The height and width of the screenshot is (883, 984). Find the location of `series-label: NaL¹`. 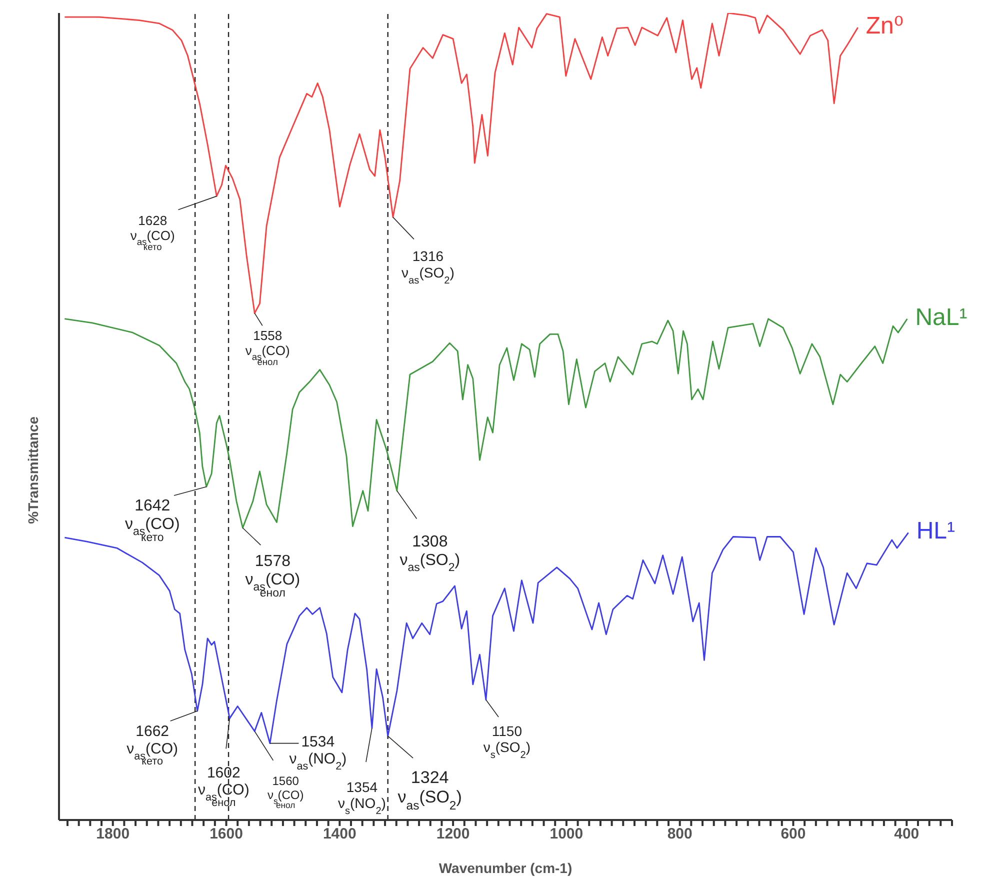

series-label: NaL¹ is located at coordinates (941, 317).